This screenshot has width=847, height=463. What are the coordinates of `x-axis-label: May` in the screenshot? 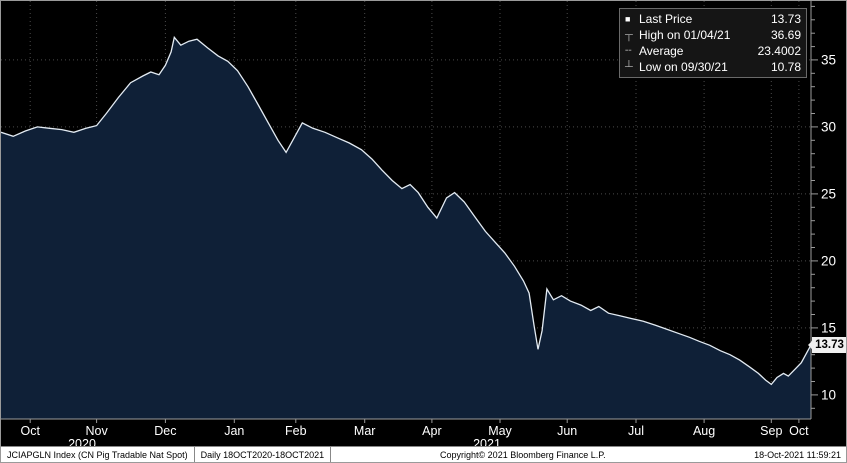 It's located at (500, 431).